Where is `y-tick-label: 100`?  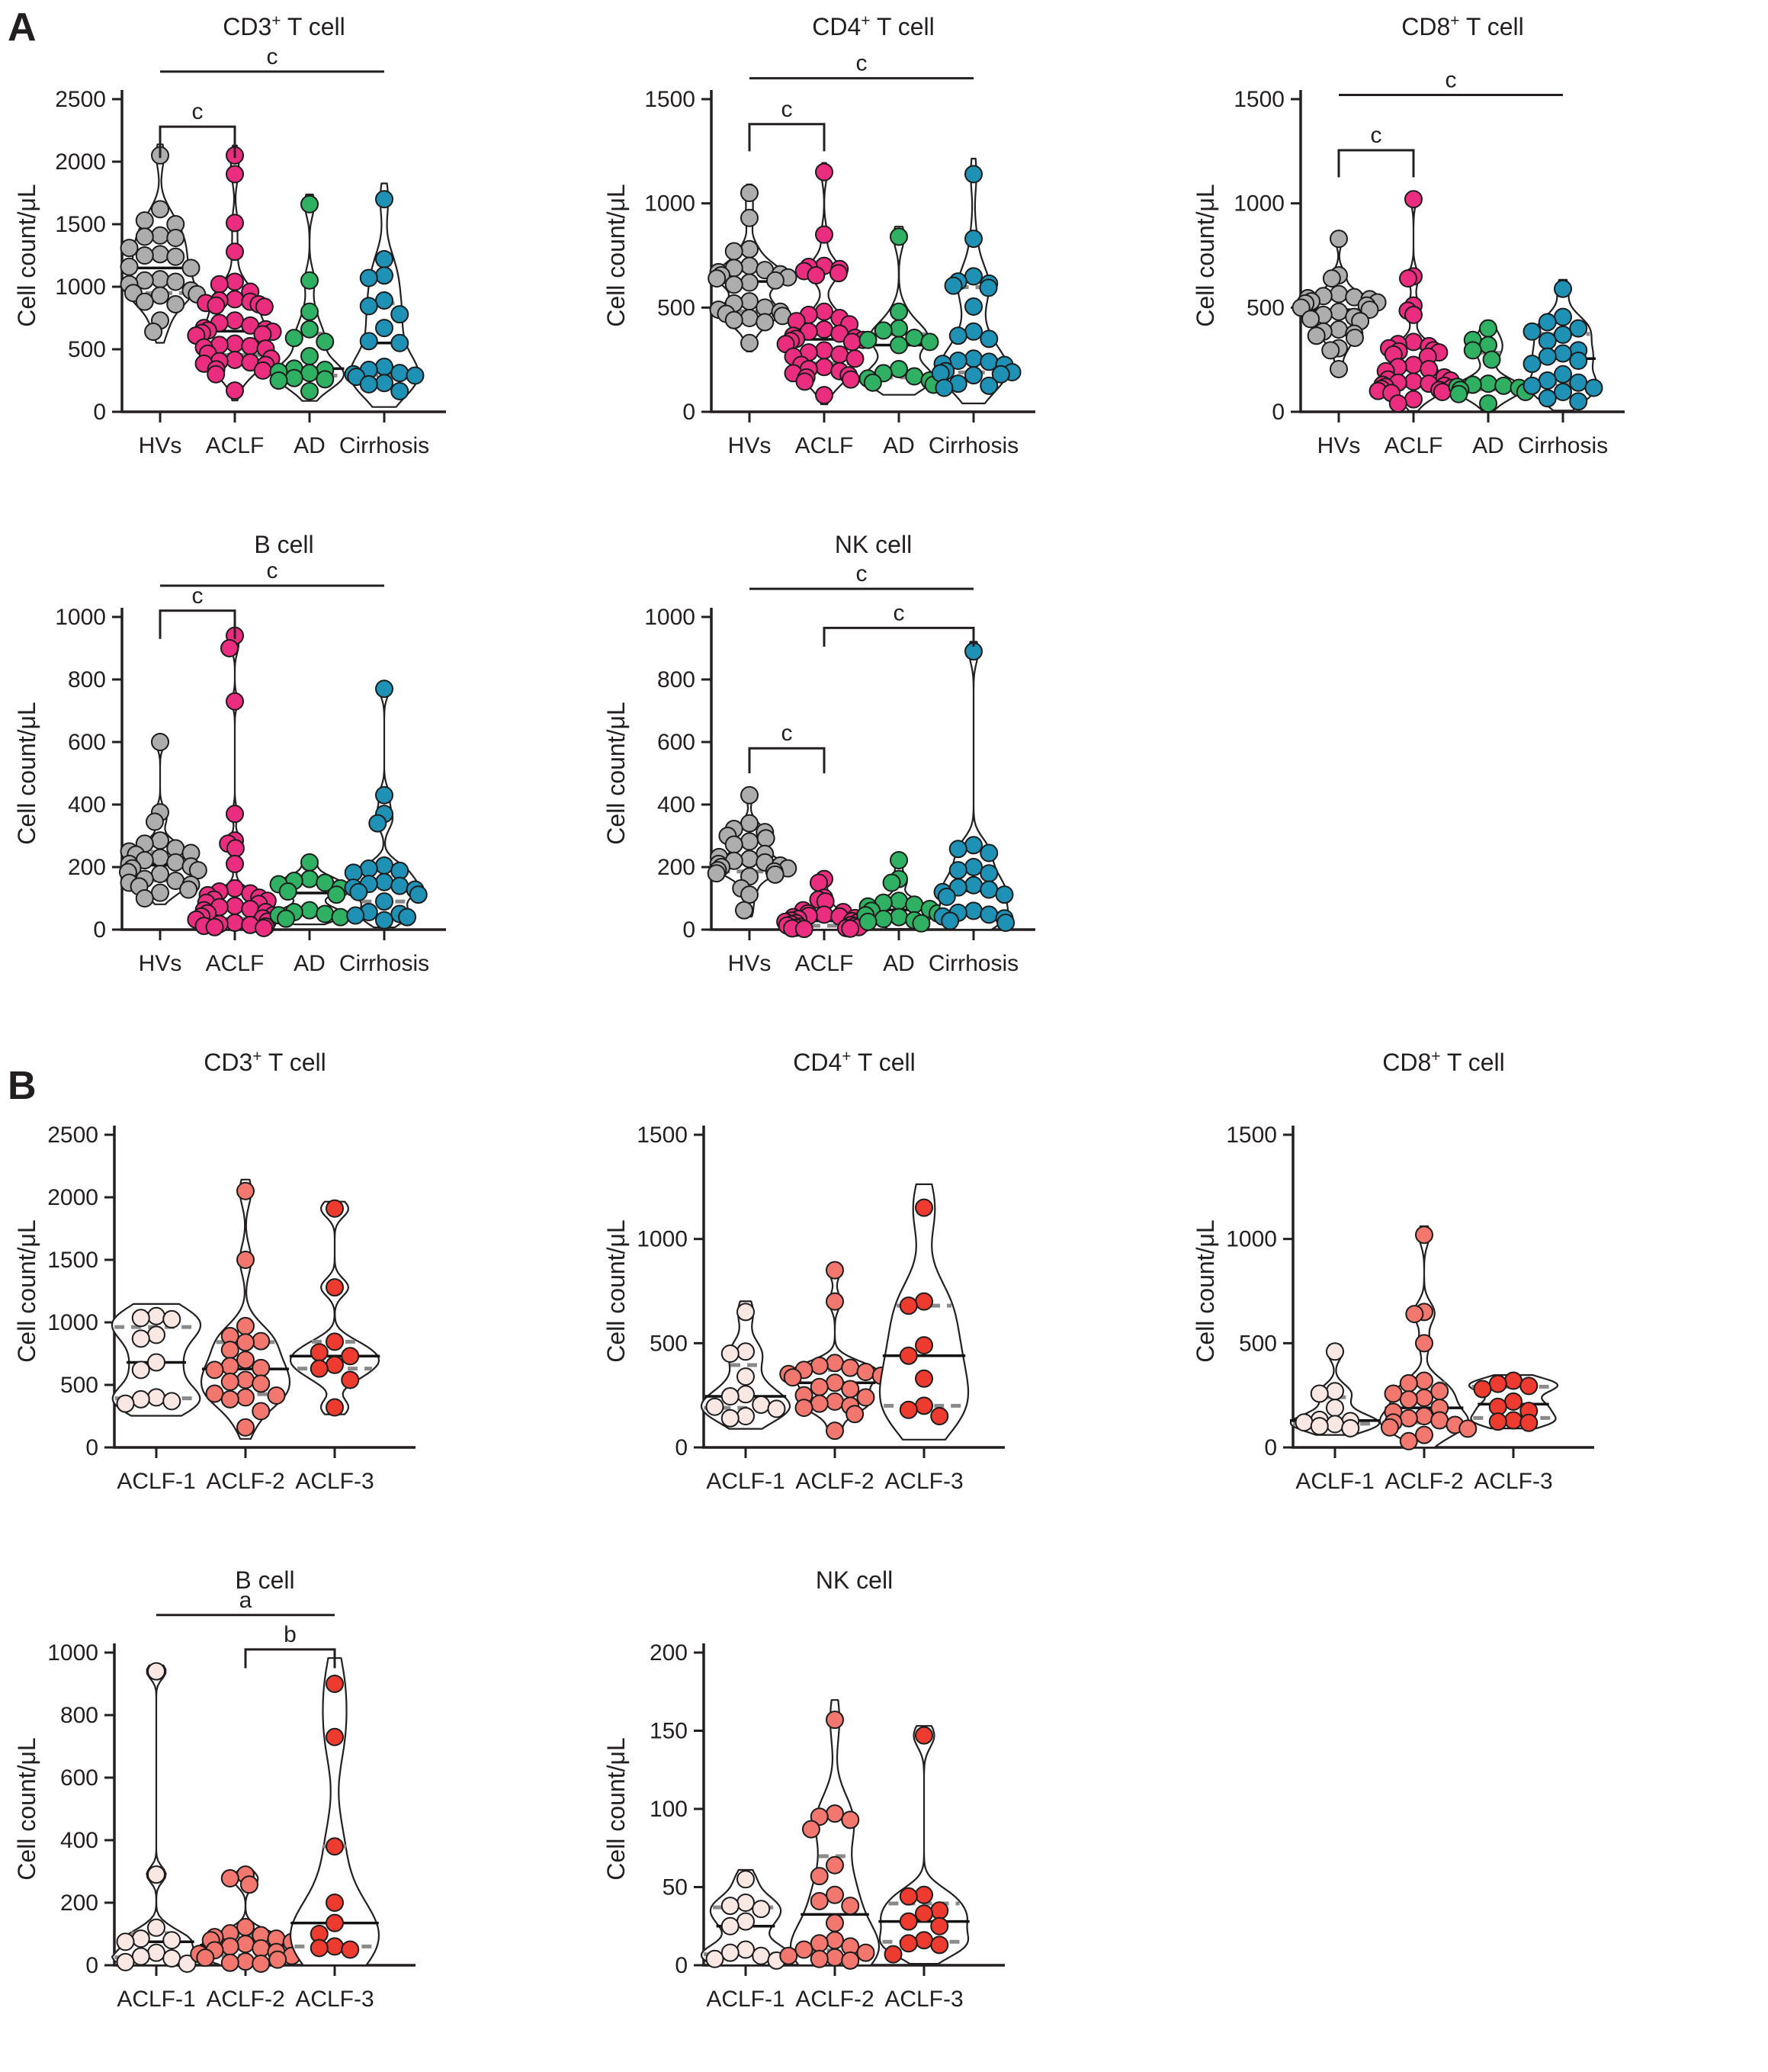
y-tick-label: 100 is located at coordinates (669, 1809).